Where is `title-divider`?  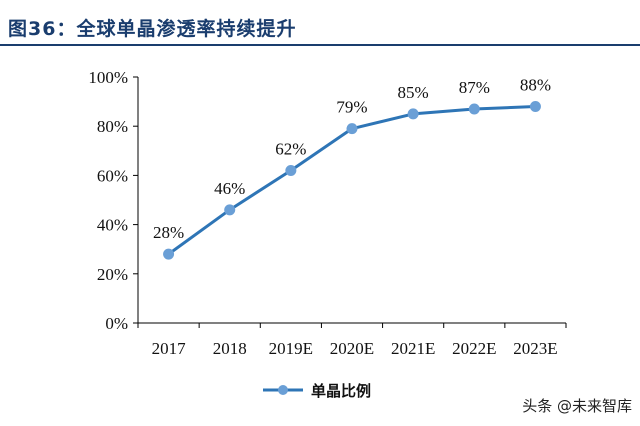 title-divider is located at coordinates (320, 45).